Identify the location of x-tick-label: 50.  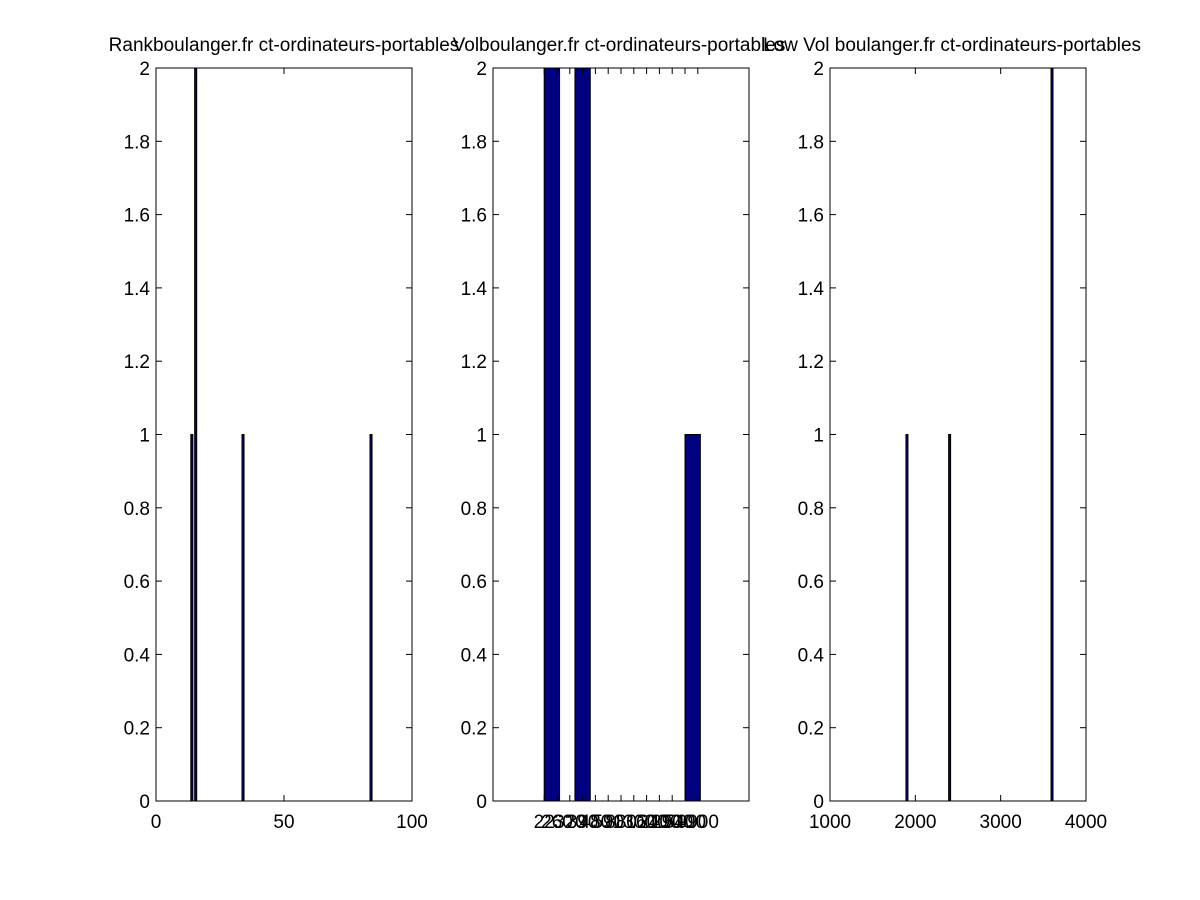
(283, 822).